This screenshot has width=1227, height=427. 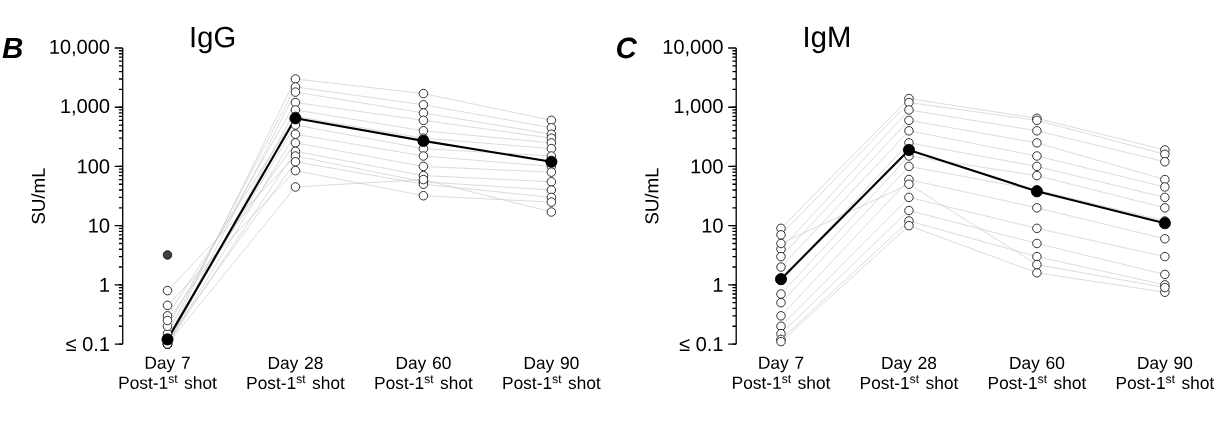 What do you see at coordinates (12, 48) in the screenshot?
I see `text: B` at bounding box center [12, 48].